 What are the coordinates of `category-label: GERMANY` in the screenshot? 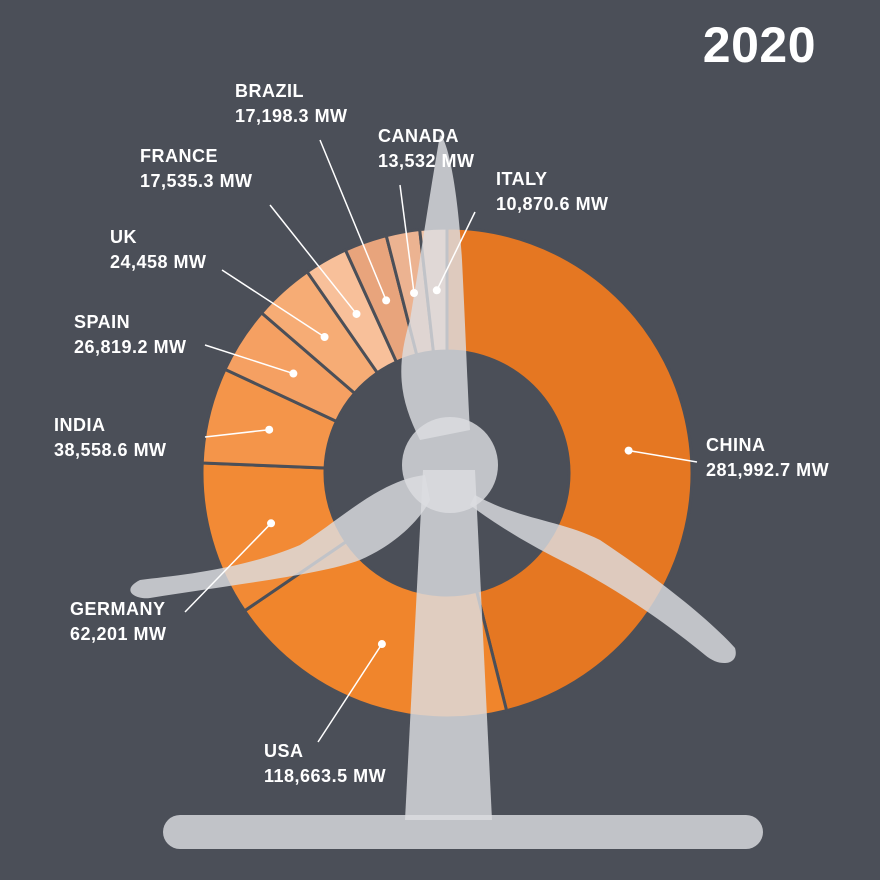 It's located at (118, 609).